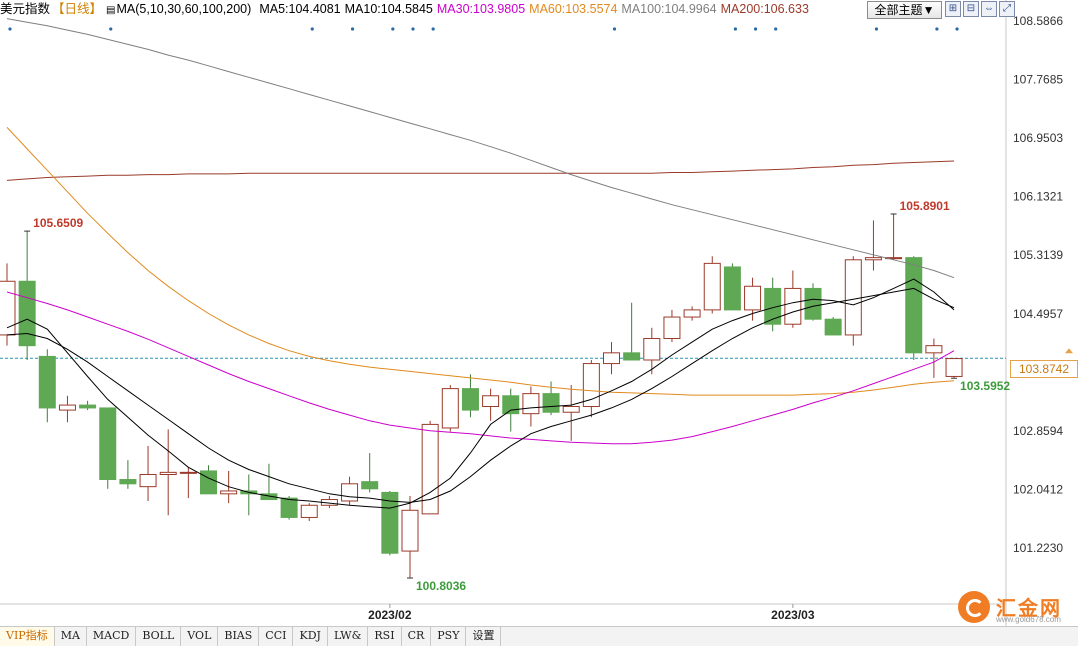  What do you see at coordinates (989, 9) in the screenshot?
I see `move-icon: ⇔` at bounding box center [989, 9].